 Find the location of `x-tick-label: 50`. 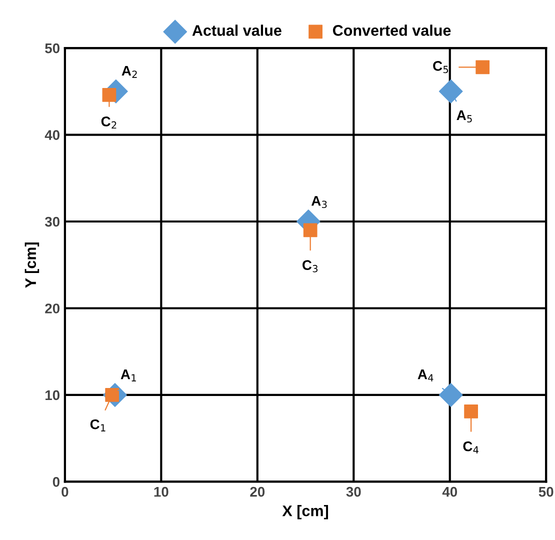

x-tick-label: 50 is located at coordinates (546, 491).